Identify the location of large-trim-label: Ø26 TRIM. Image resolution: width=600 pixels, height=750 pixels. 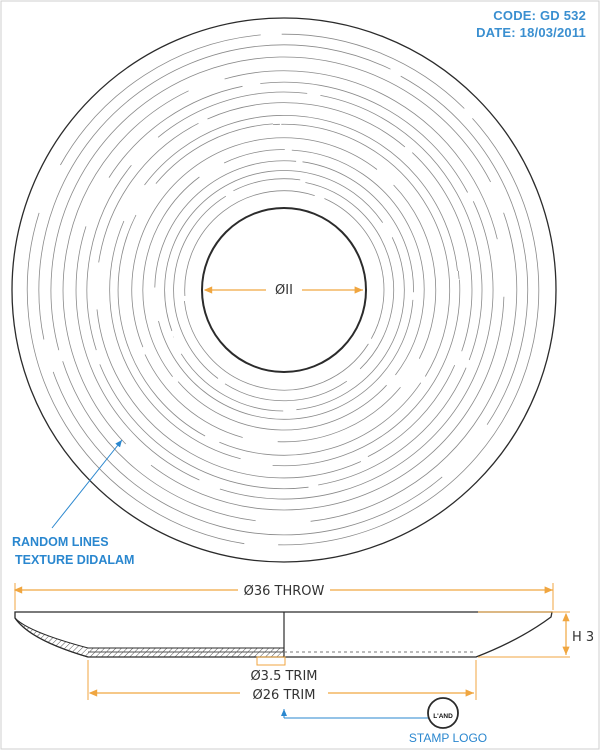
(284, 695).